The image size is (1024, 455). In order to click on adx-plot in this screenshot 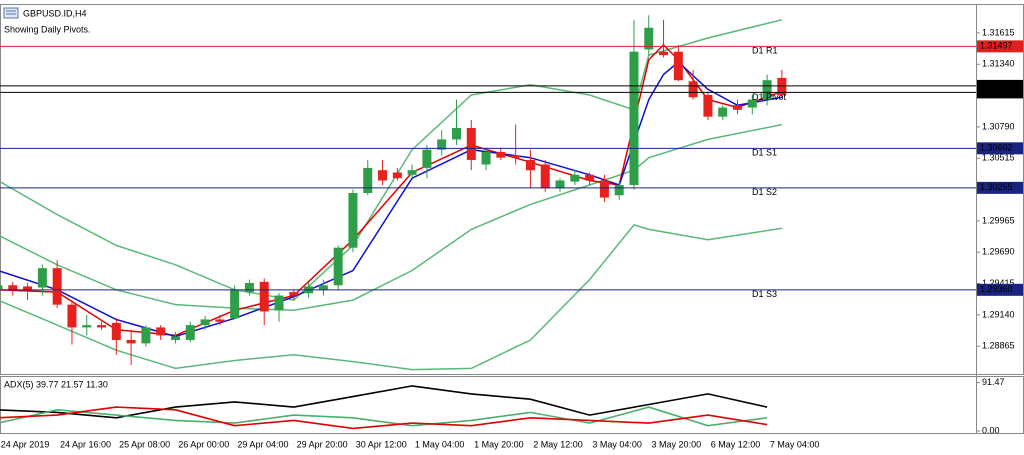, I will do `click(384, 407)`.